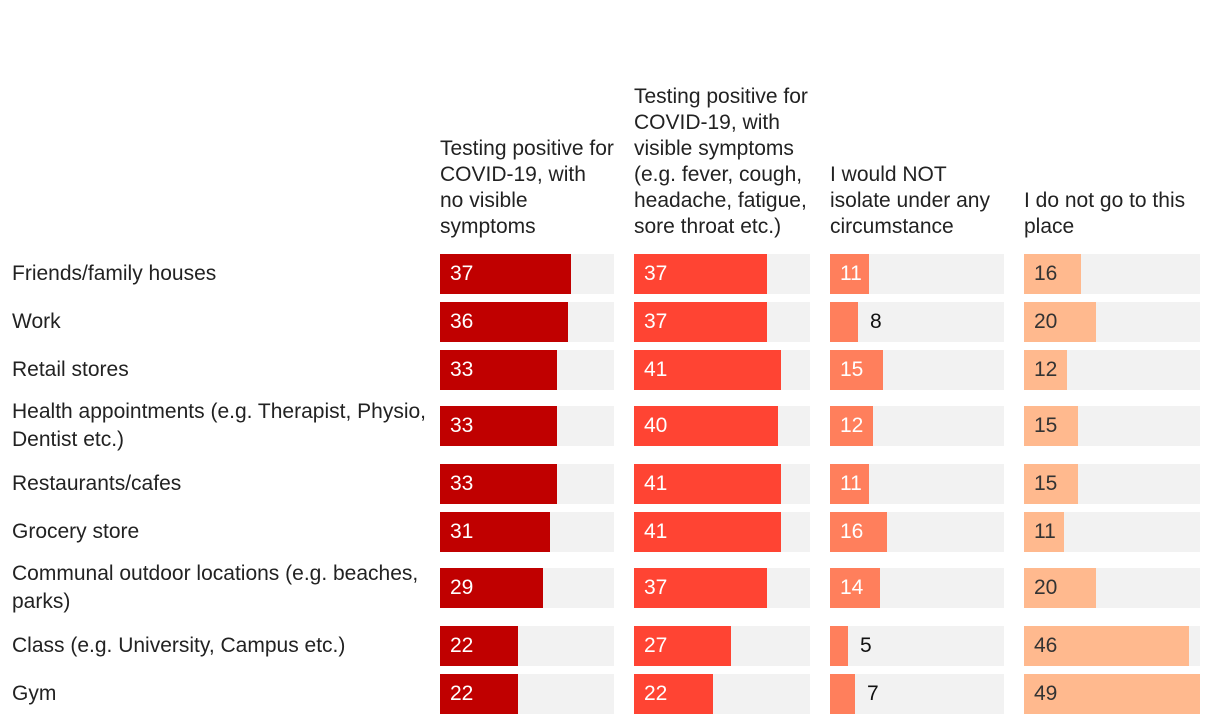 The image size is (1220, 724). Describe the element at coordinates (1112, 646) in the screenshot. I see `bar-track: 46` at that location.